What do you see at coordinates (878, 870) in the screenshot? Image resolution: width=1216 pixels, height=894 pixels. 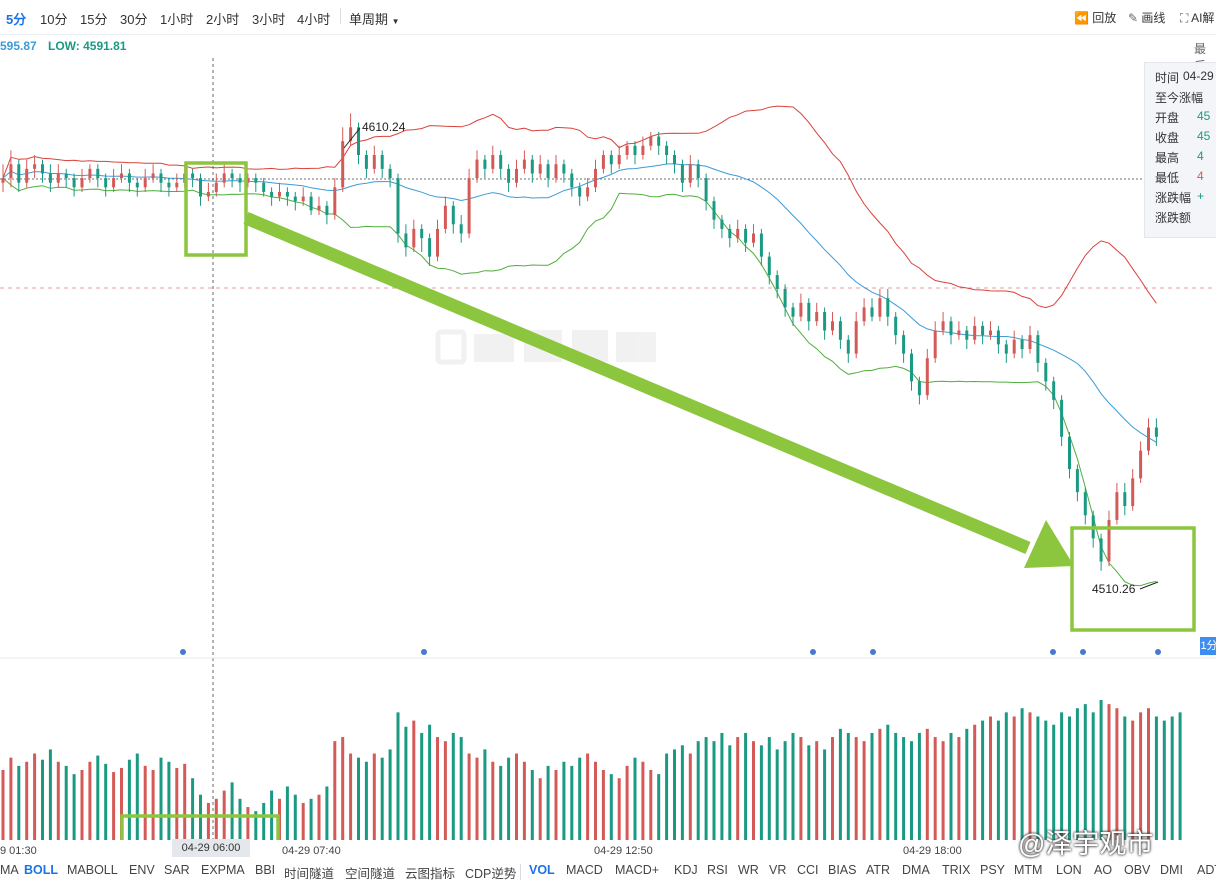 I see `indicator-tab: ATR` at bounding box center [878, 870].